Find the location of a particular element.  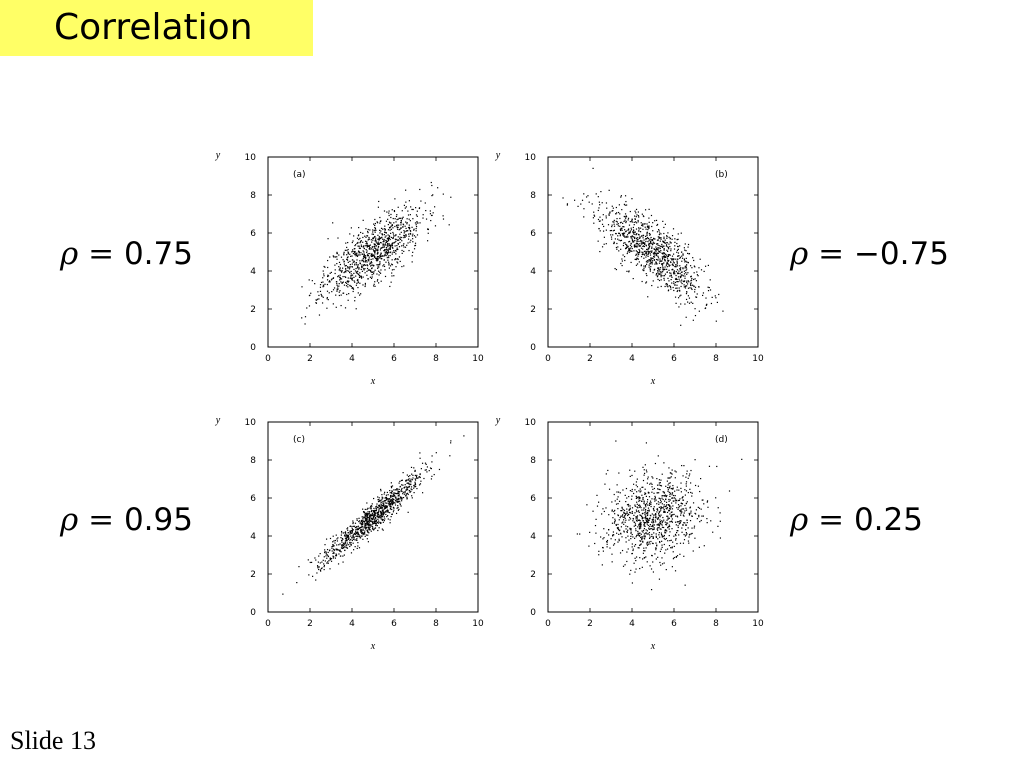

x-tick-label: 2 is located at coordinates (590, 624).